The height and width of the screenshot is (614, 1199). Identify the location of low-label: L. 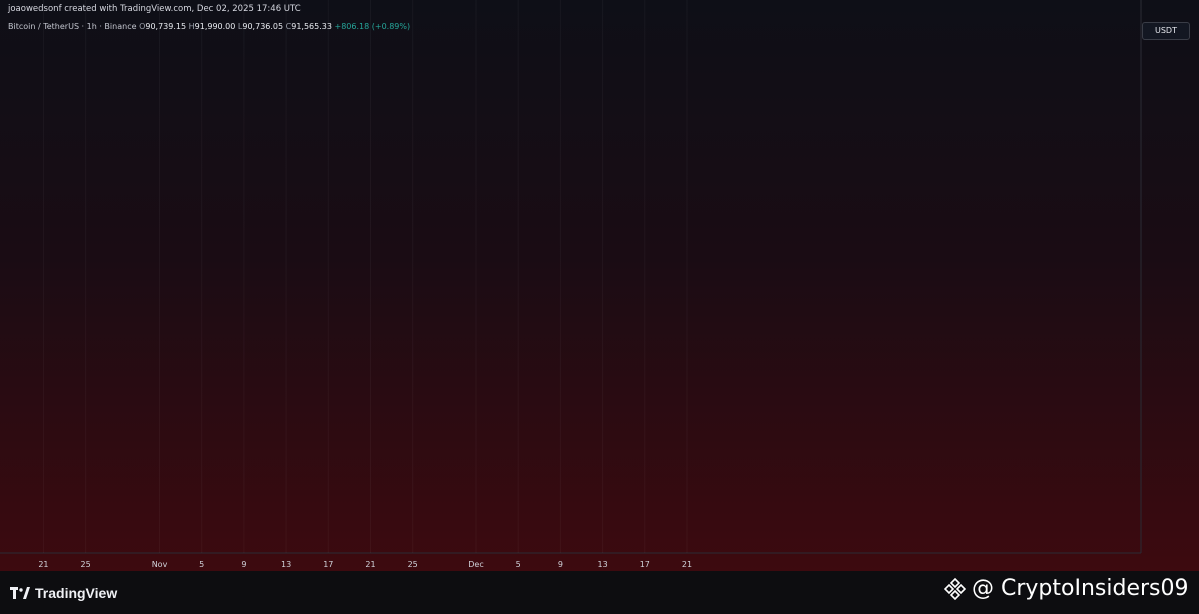
(240, 26).